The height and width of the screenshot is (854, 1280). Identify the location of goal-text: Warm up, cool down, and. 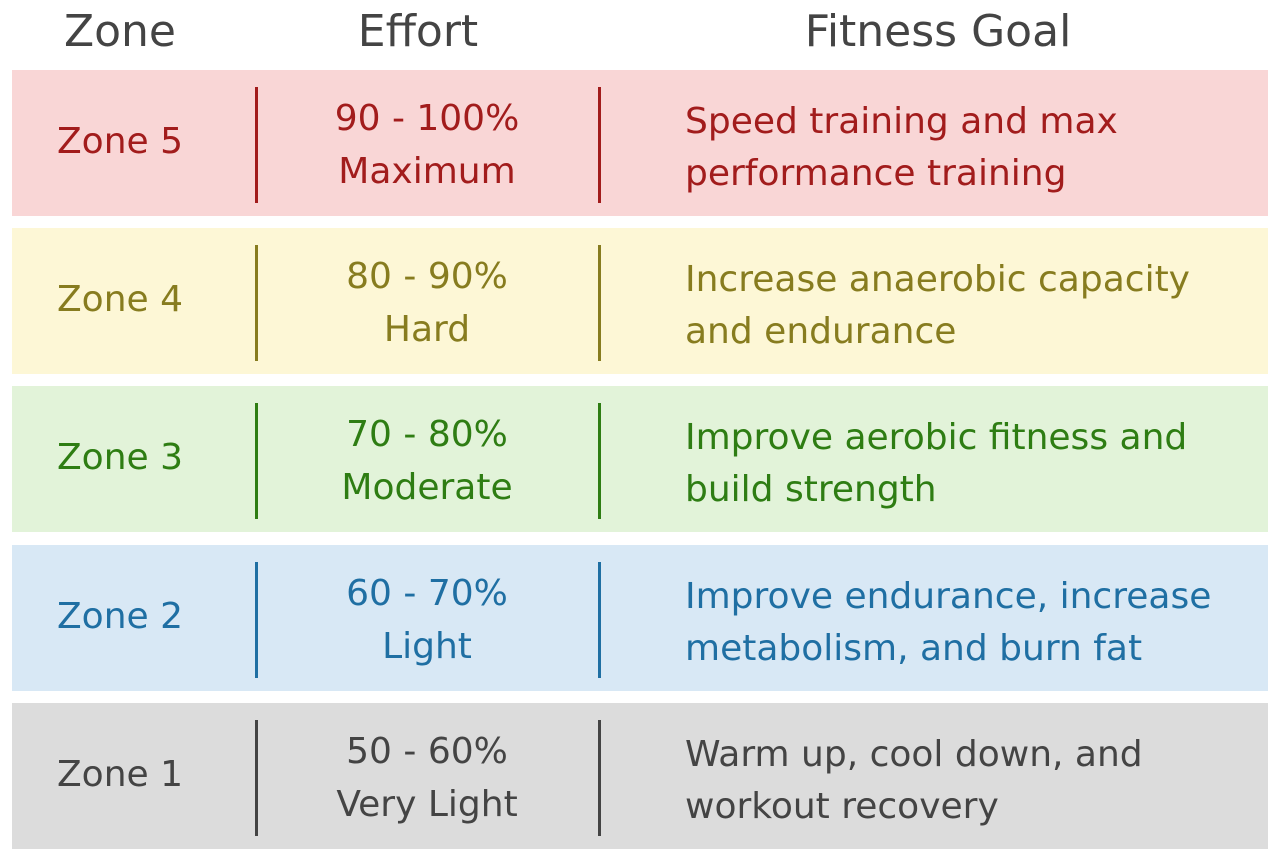
(914, 754).